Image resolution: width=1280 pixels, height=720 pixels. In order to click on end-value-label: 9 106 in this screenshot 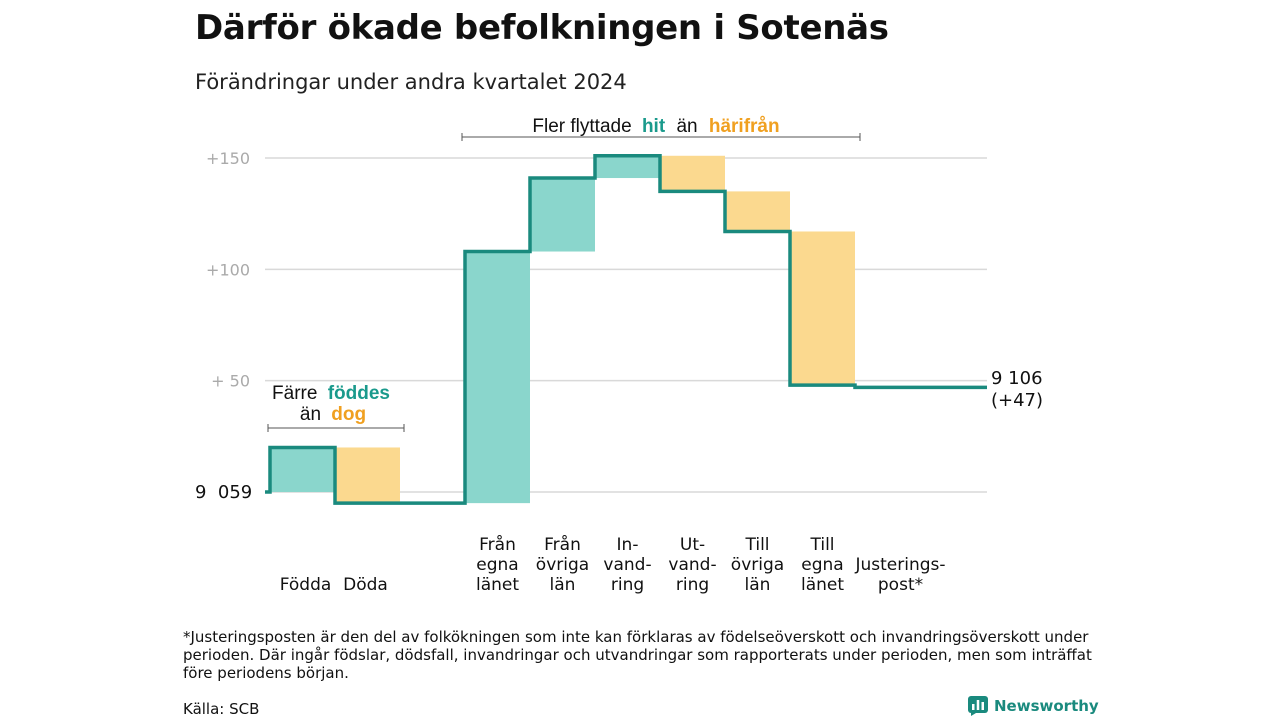, I will do `click(1017, 378)`.